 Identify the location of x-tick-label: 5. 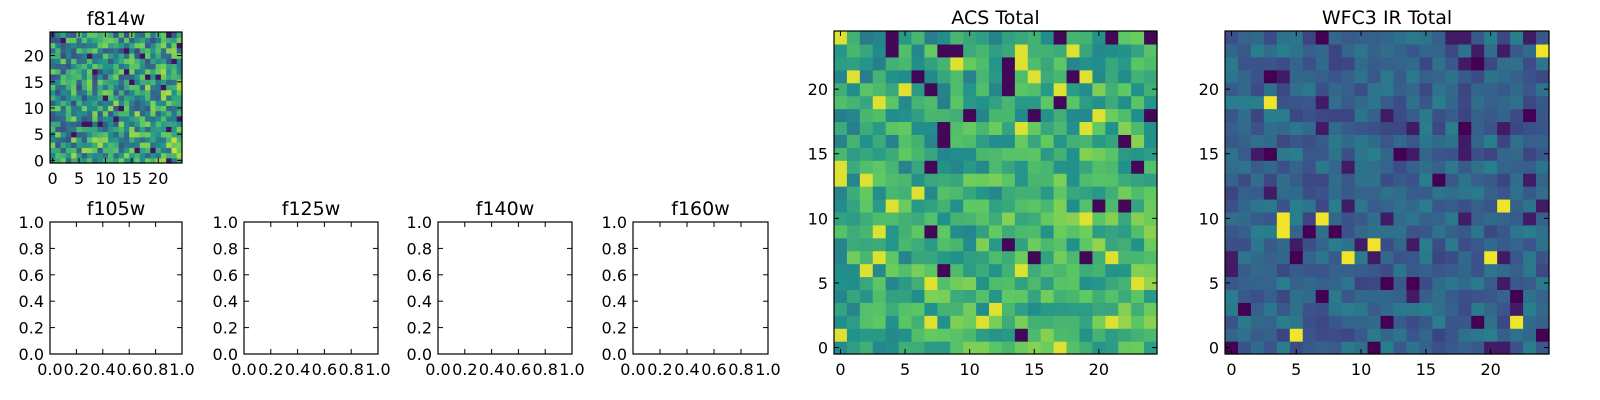
(1296, 369).